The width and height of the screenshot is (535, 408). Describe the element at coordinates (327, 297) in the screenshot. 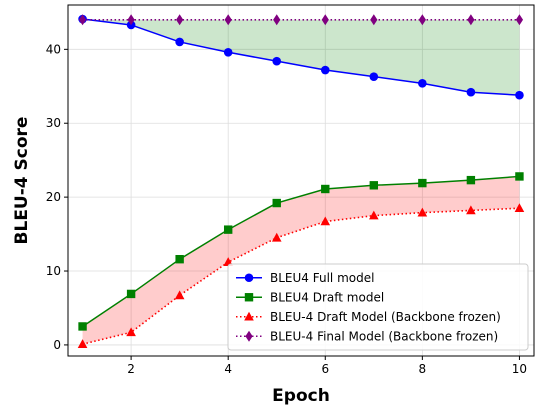

I see `legend-label-1: BLEU4 Draft model` at that location.